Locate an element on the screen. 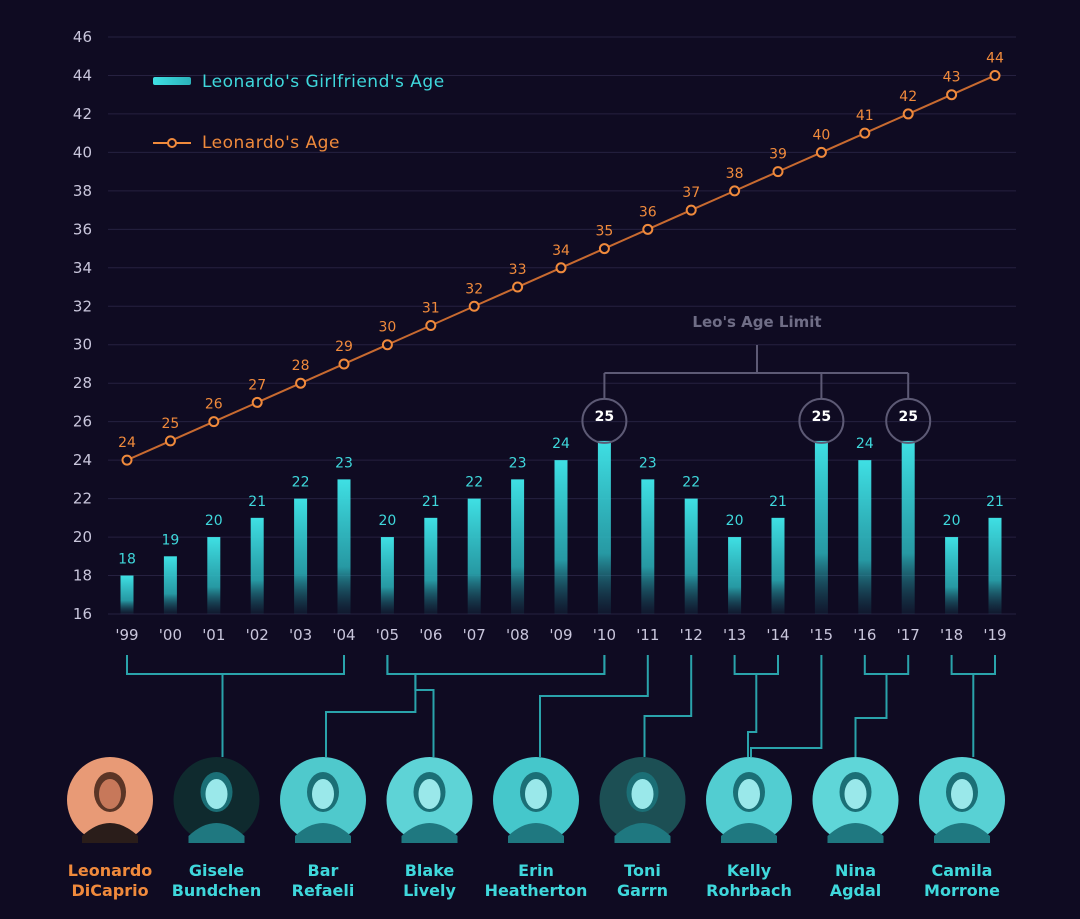 Image resolution: width=1080 pixels, height=919 pixels. leo-age-label: 30 is located at coordinates (387, 328).